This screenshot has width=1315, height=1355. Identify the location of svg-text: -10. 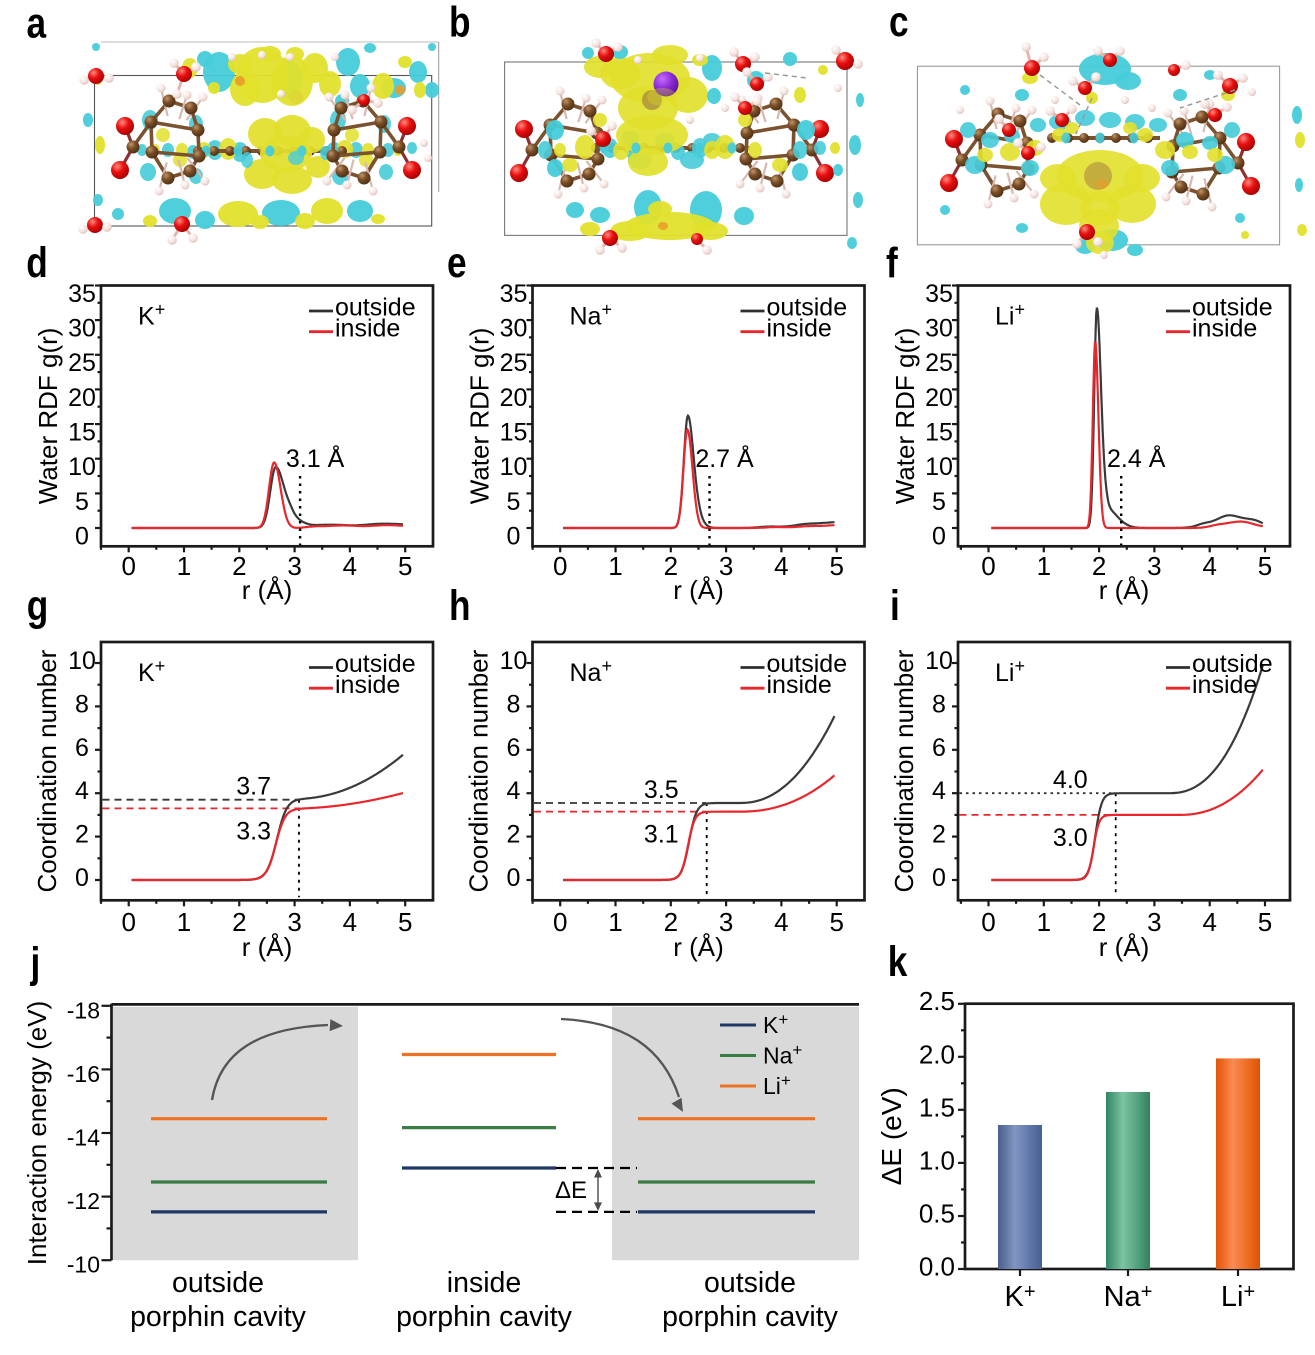
(83, 1265).